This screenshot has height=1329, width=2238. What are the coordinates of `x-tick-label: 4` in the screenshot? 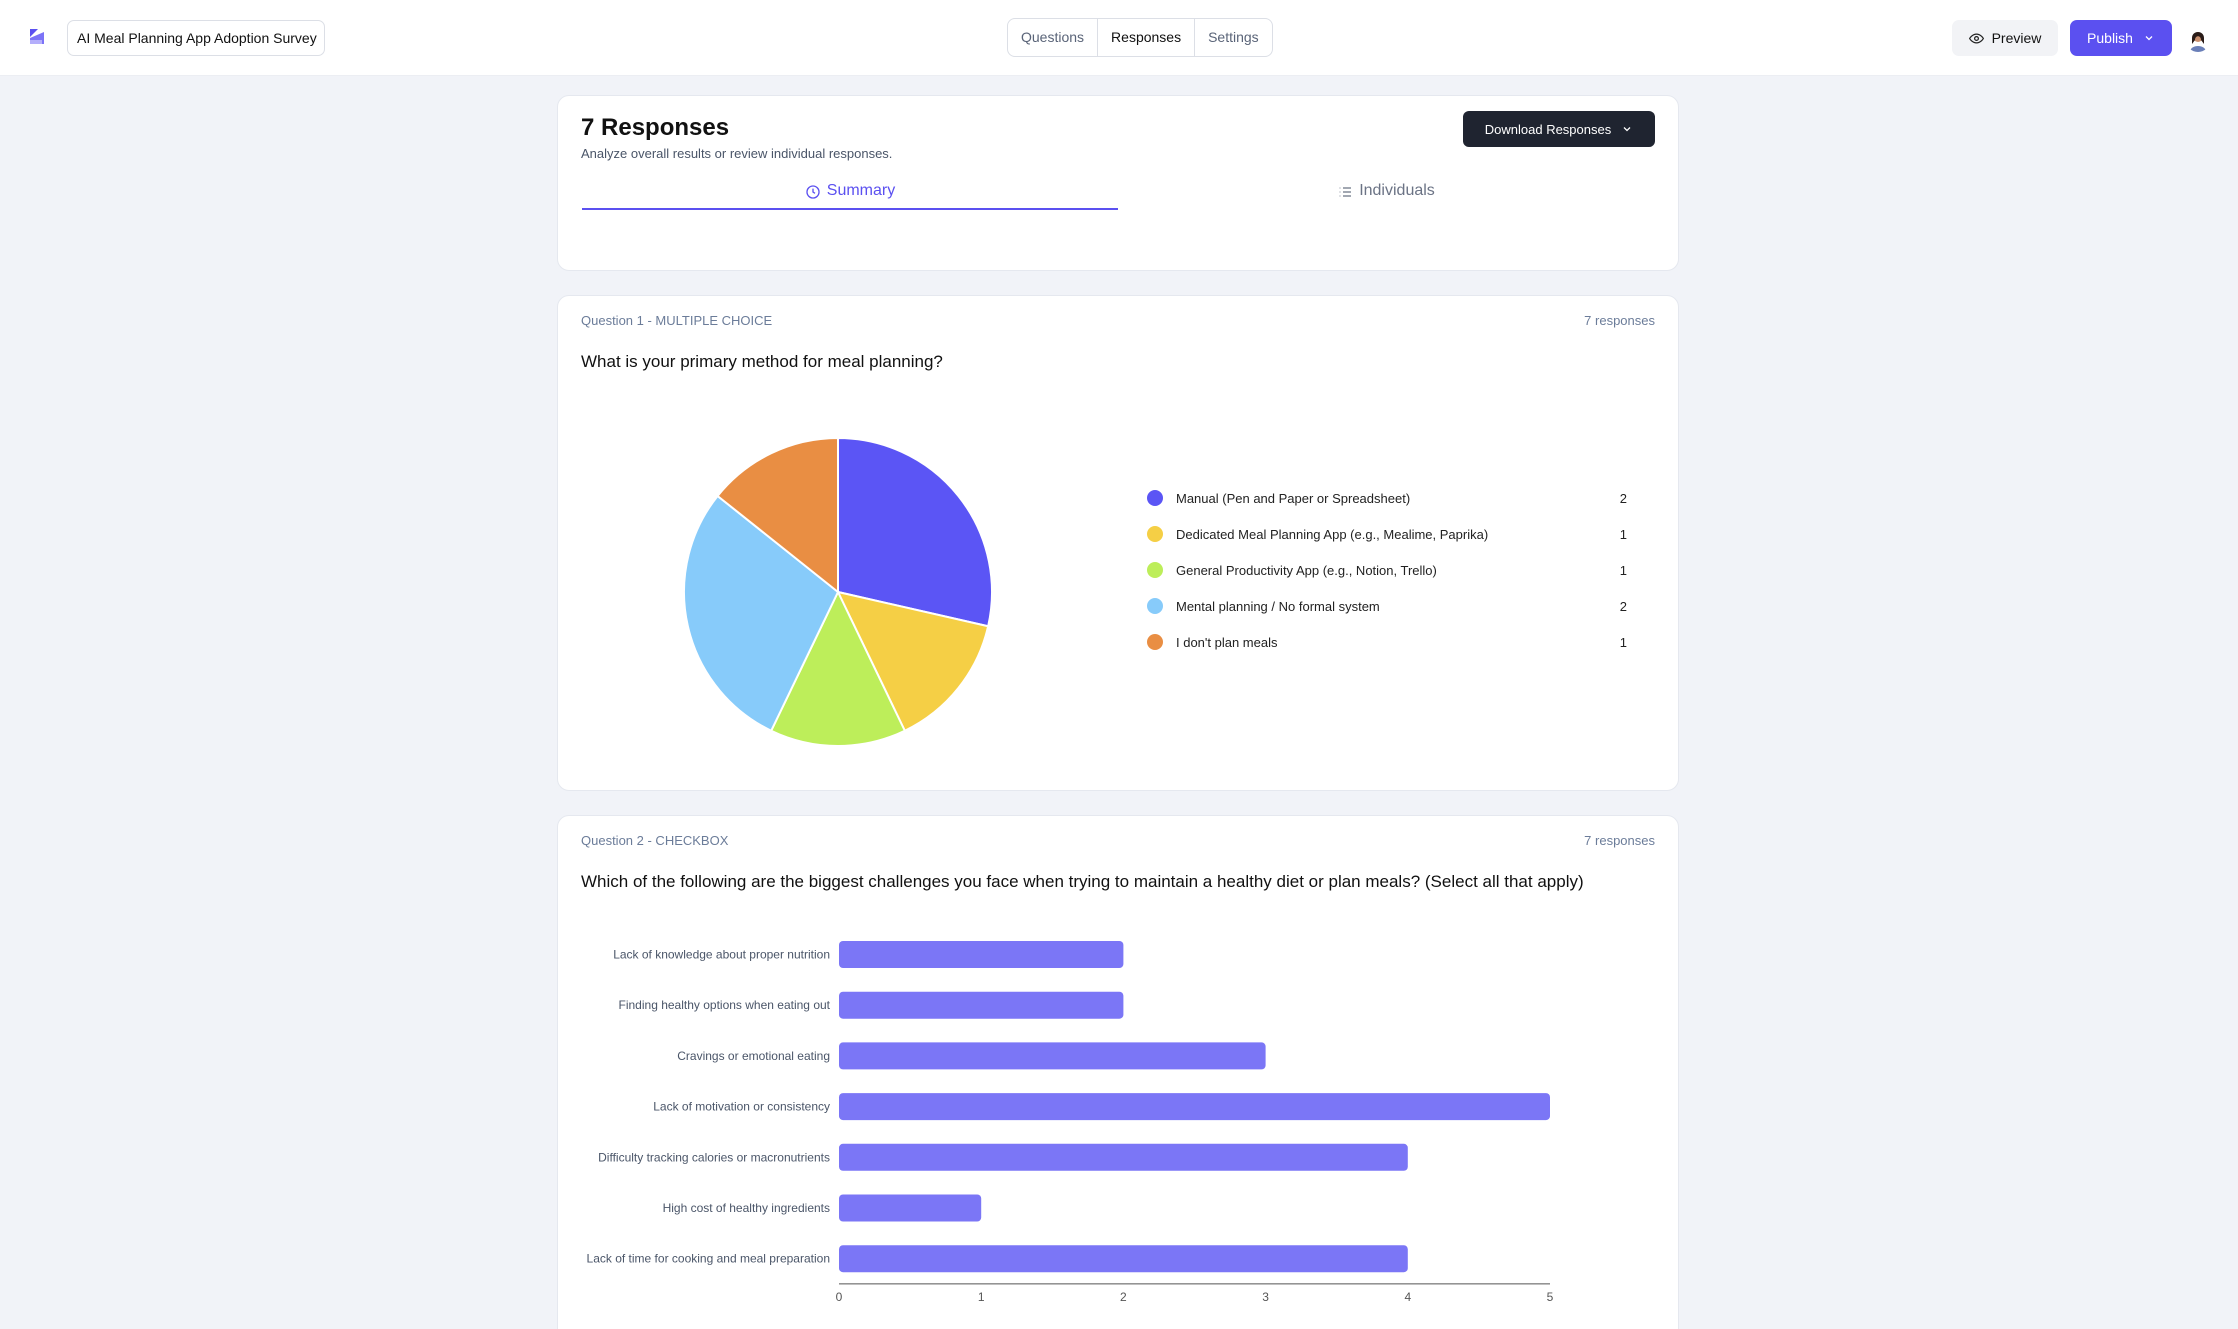 It's located at (1407, 1297).